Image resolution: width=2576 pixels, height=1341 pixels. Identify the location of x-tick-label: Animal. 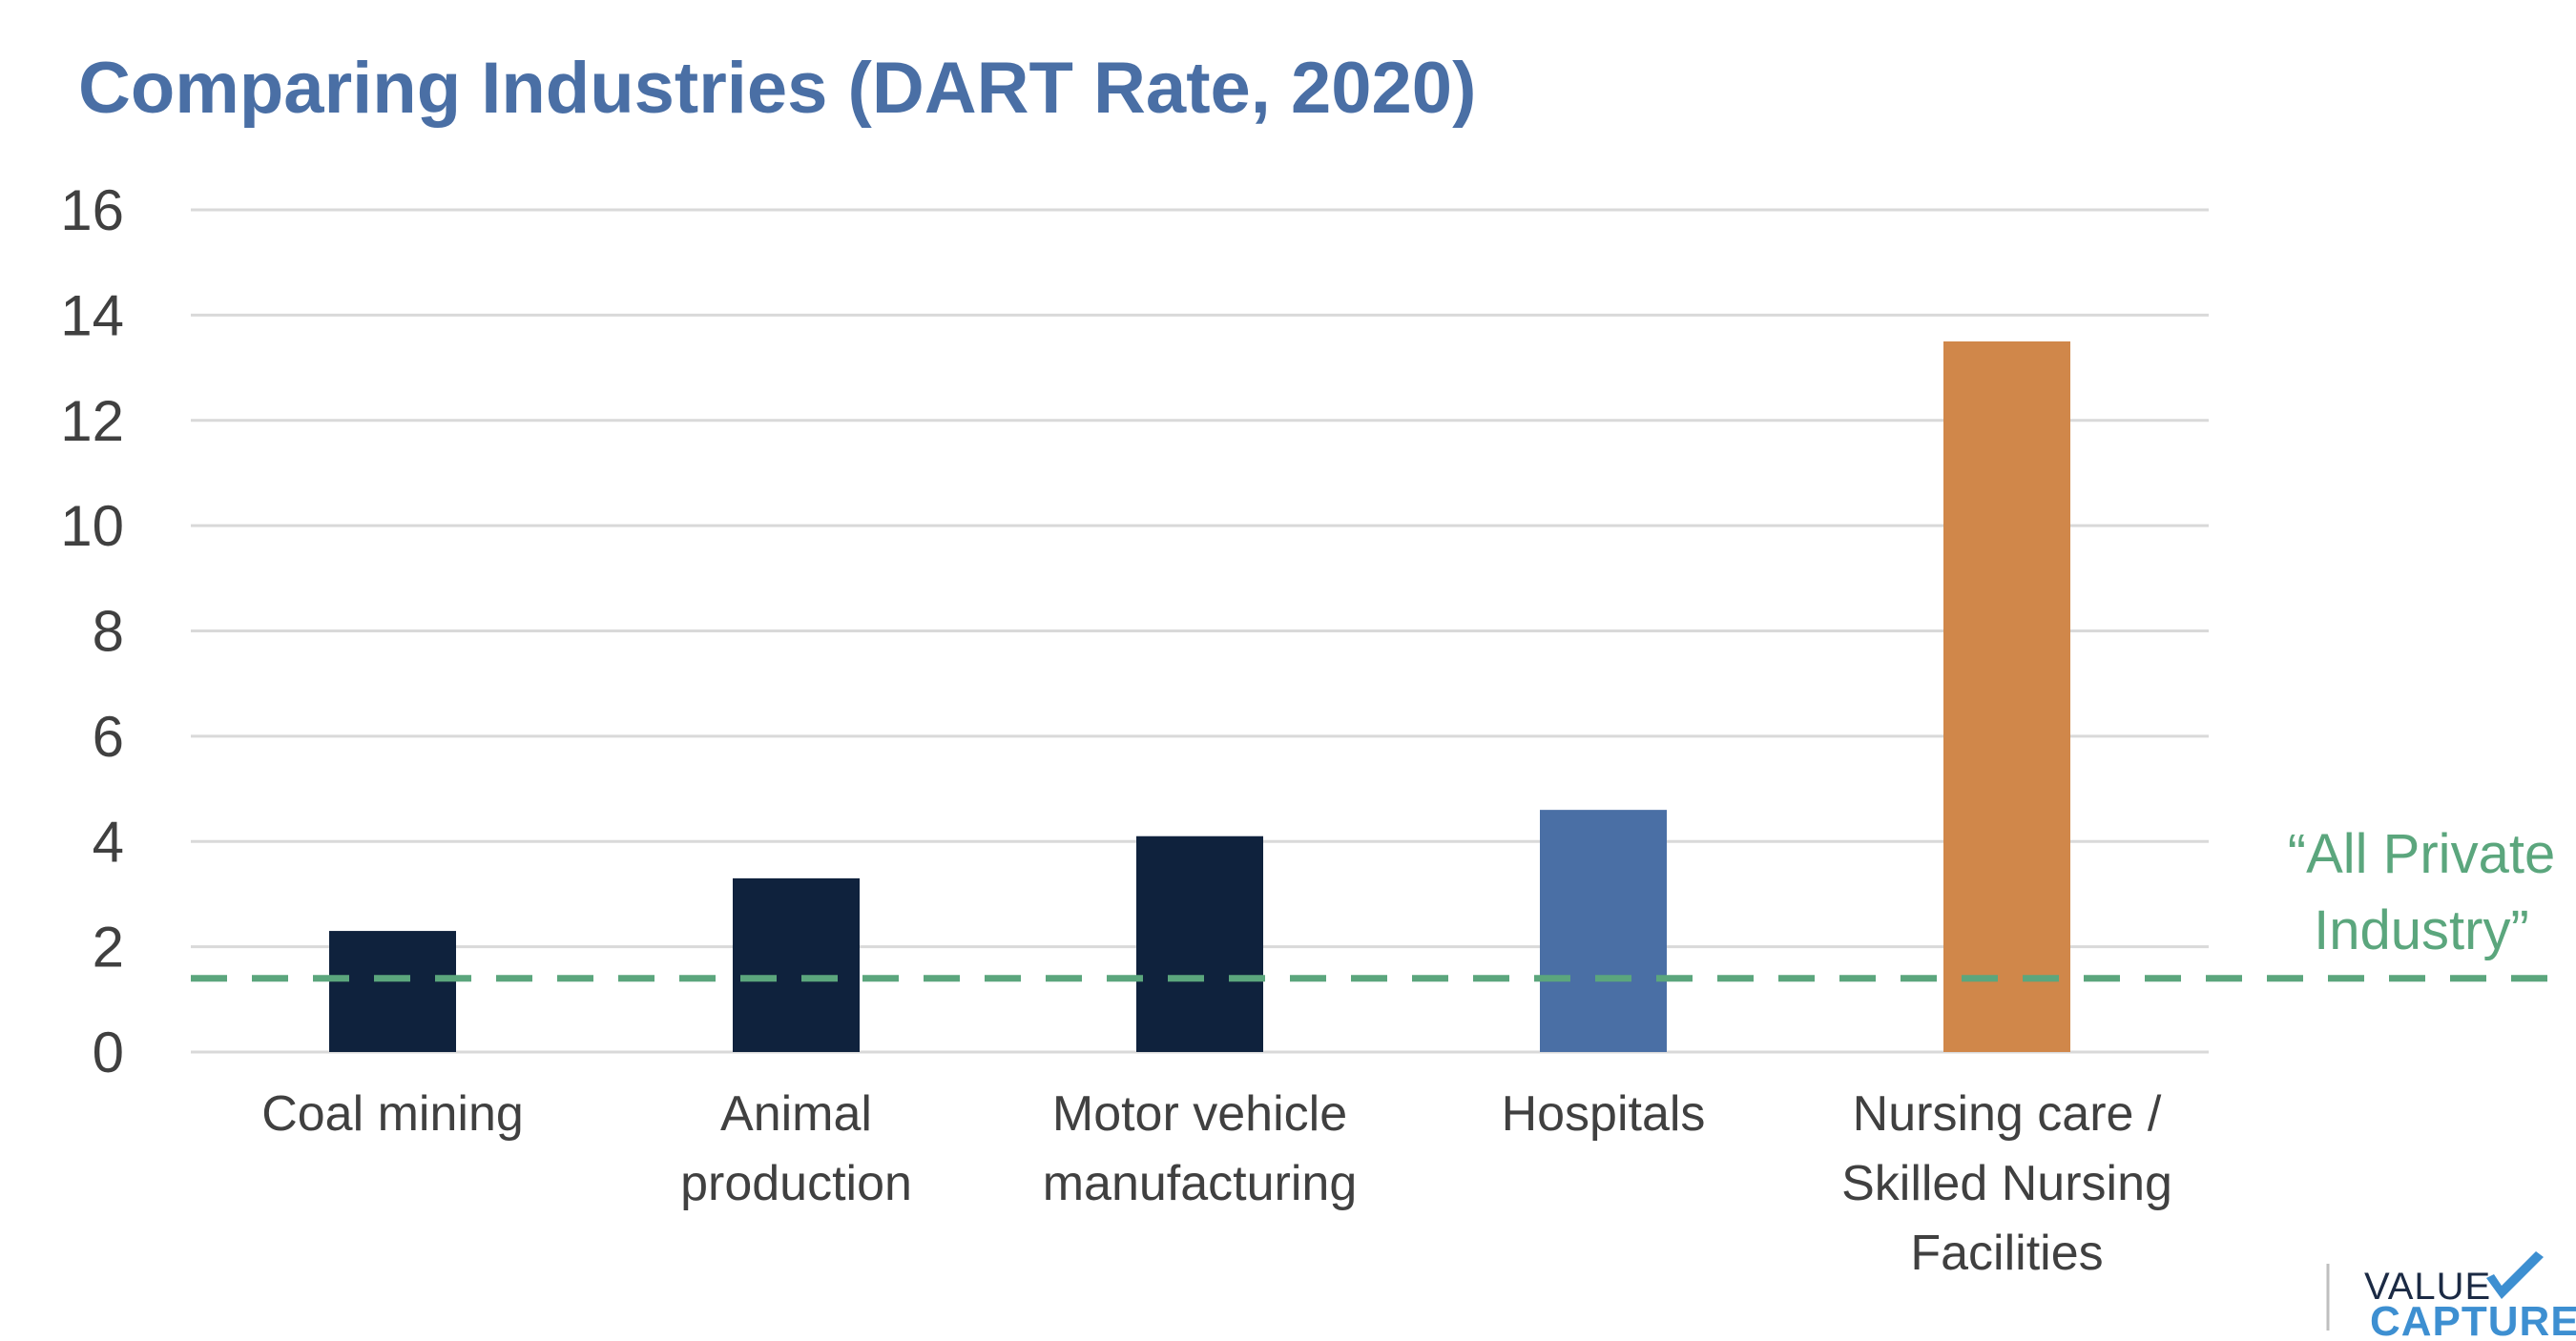
(796, 1114).